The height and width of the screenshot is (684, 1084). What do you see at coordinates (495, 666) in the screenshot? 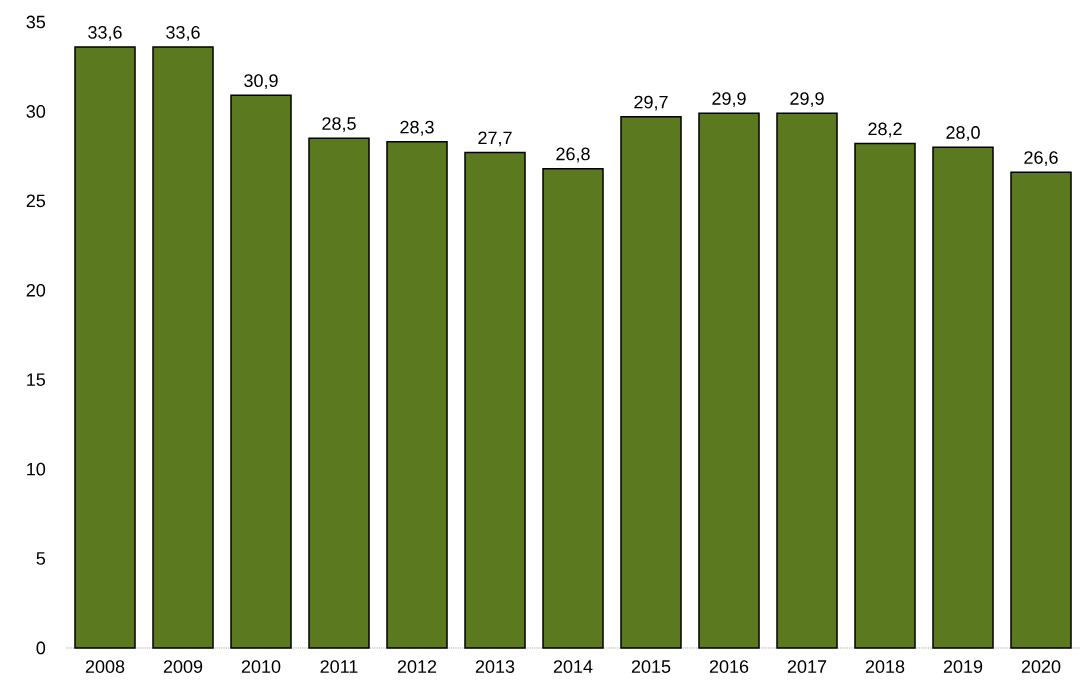
I see `x-tick-label: 2013` at bounding box center [495, 666].